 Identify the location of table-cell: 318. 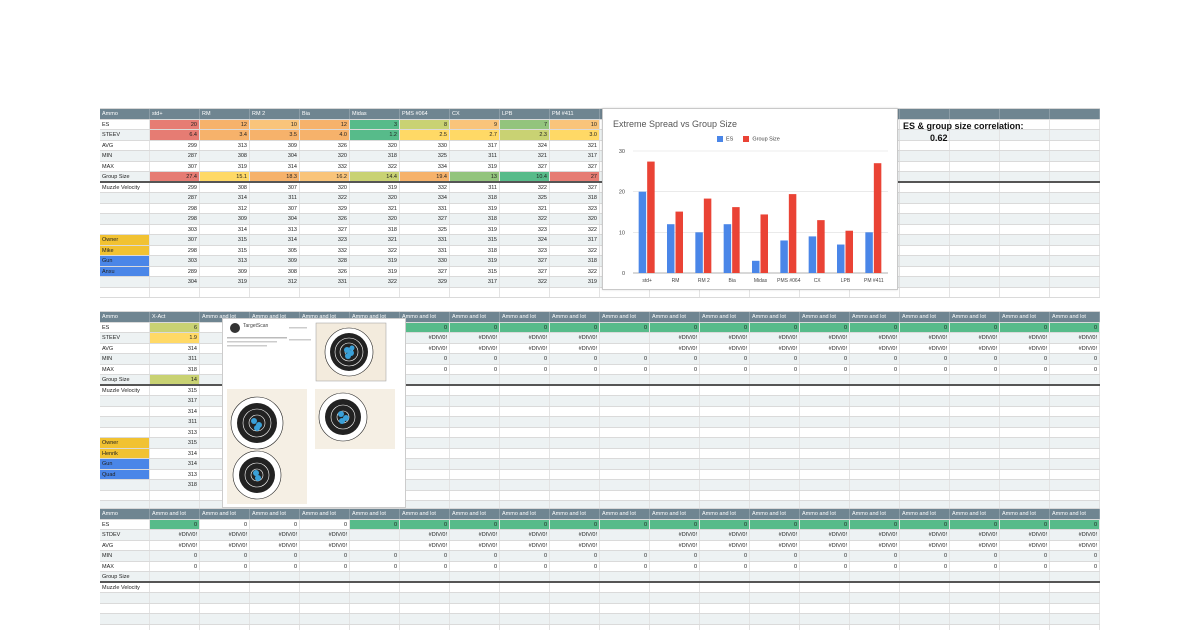
(175, 485).